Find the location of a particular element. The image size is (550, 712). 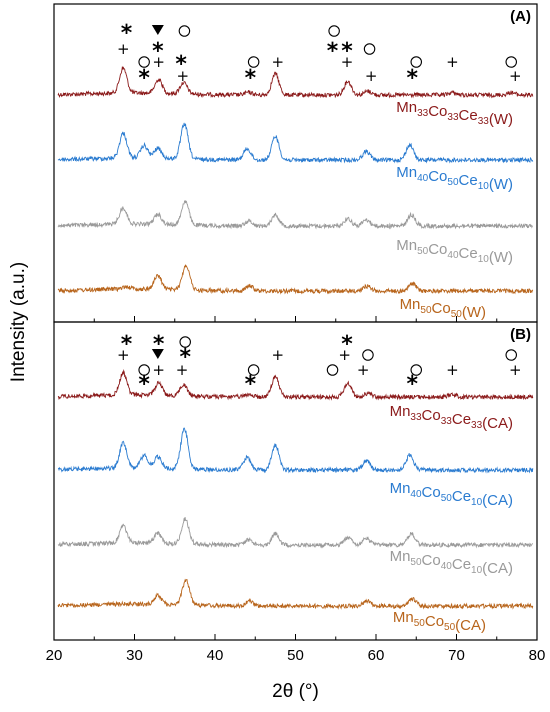

x-tick-label-70: 70 is located at coordinates (456, 655).